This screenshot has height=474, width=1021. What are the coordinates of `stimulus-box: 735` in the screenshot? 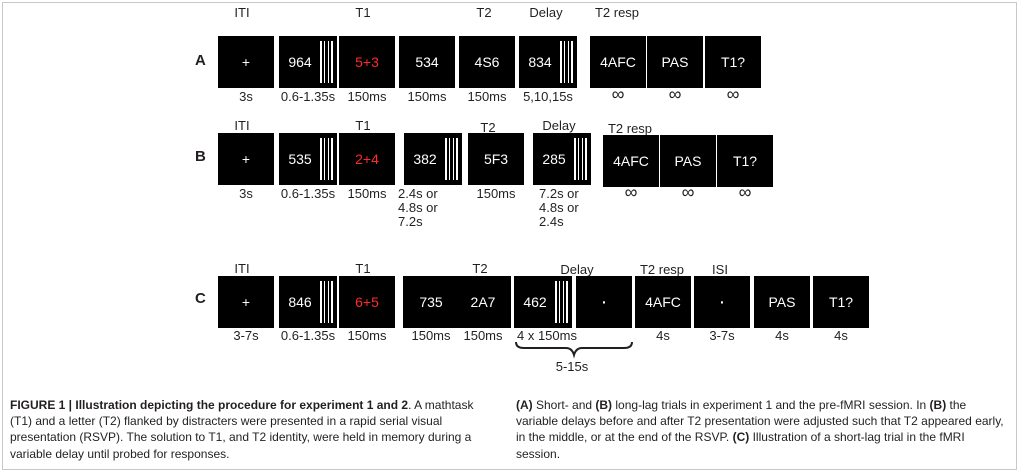 It's located at (431, 302).